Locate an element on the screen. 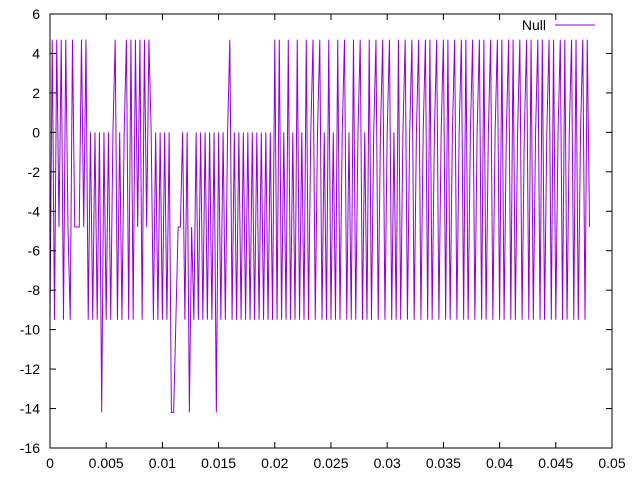  x-tick-label: 0.01 is located at coordinates (162, 463).